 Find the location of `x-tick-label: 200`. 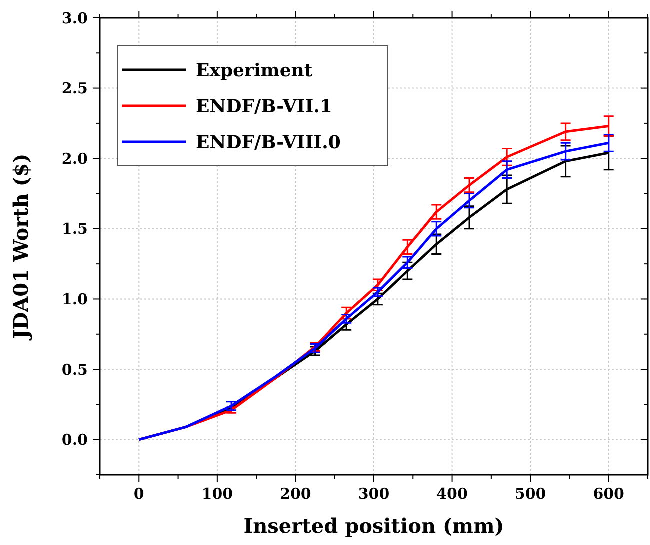

x-tick-label: 200 is located at coordinates (296, 494).